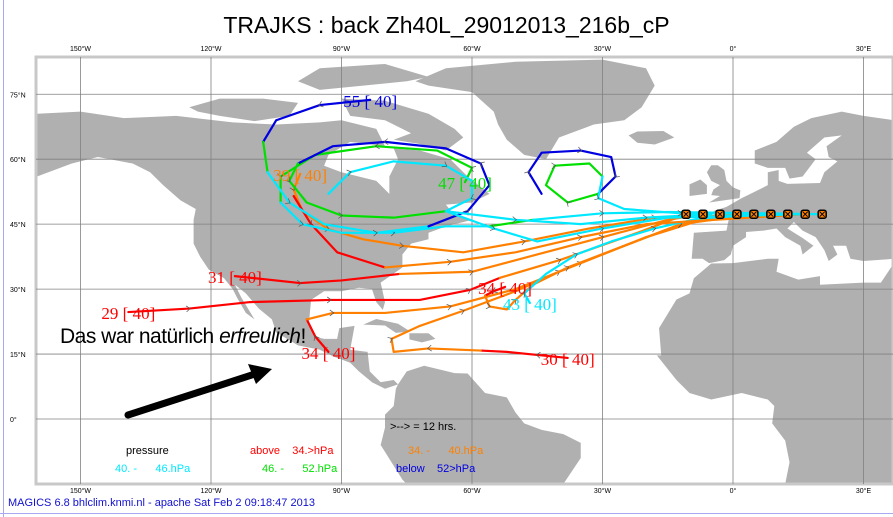  Describe the element at coordinates (723, 184) in the screenshot. I see `landmass-britain` at that location.